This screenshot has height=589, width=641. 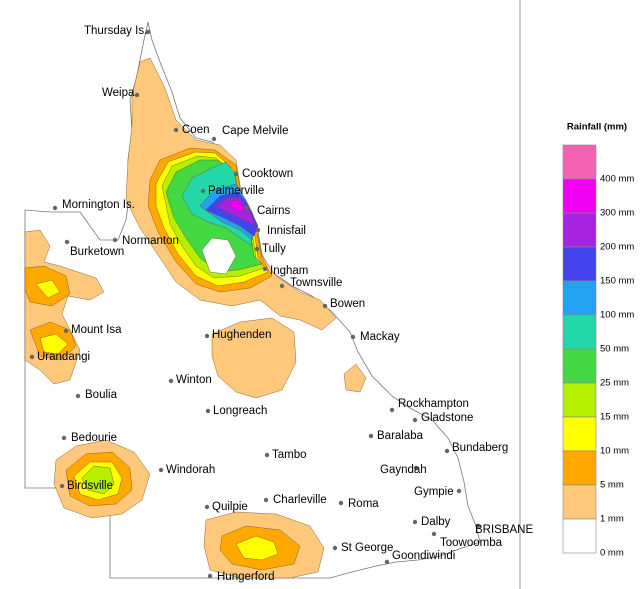 I want to click on place-label: Dalby, so click(x=436, y=522).